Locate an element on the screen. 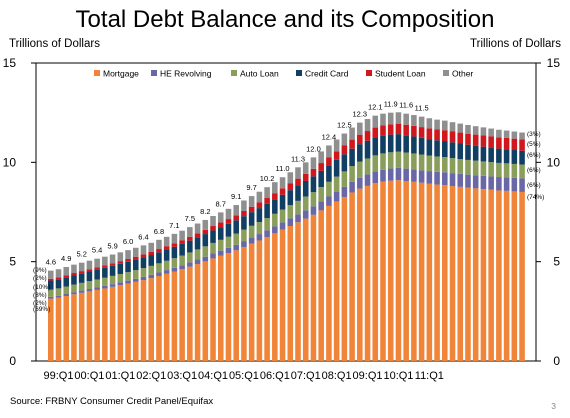 This screenshot has height=418, width=570. x-tick-label: 02:Q1 is located at coordinates (151, 376).